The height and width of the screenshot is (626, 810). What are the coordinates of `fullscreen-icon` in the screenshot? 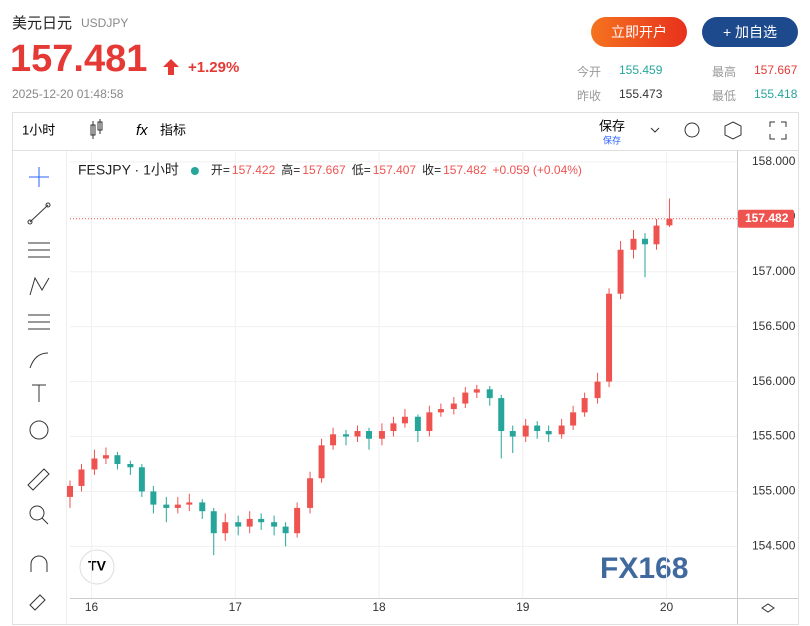 It's located at (778, 130).